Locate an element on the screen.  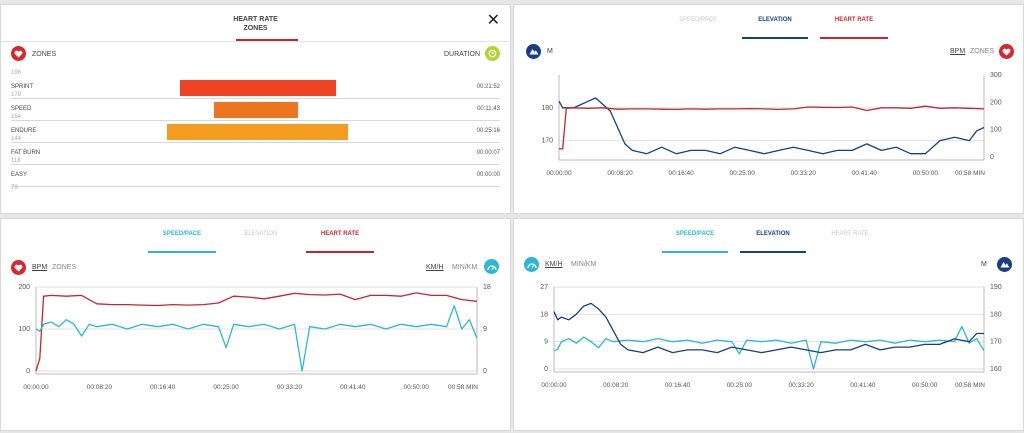
zone-name: ENDURE is located at coordinates (24, 131).